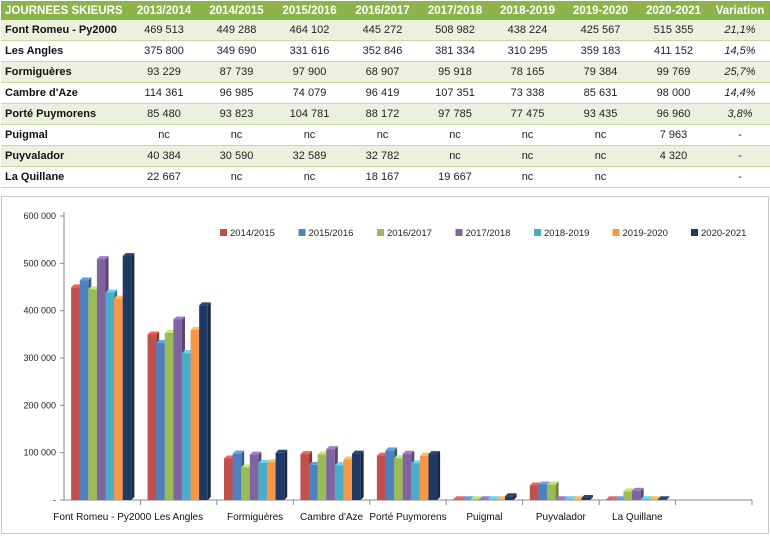 This screenshot has height=536, width=770. What do you see at coordinates (527, 114) in the screenshot?
I see `table-cell: 77 475` at bounding box center [527, 114].